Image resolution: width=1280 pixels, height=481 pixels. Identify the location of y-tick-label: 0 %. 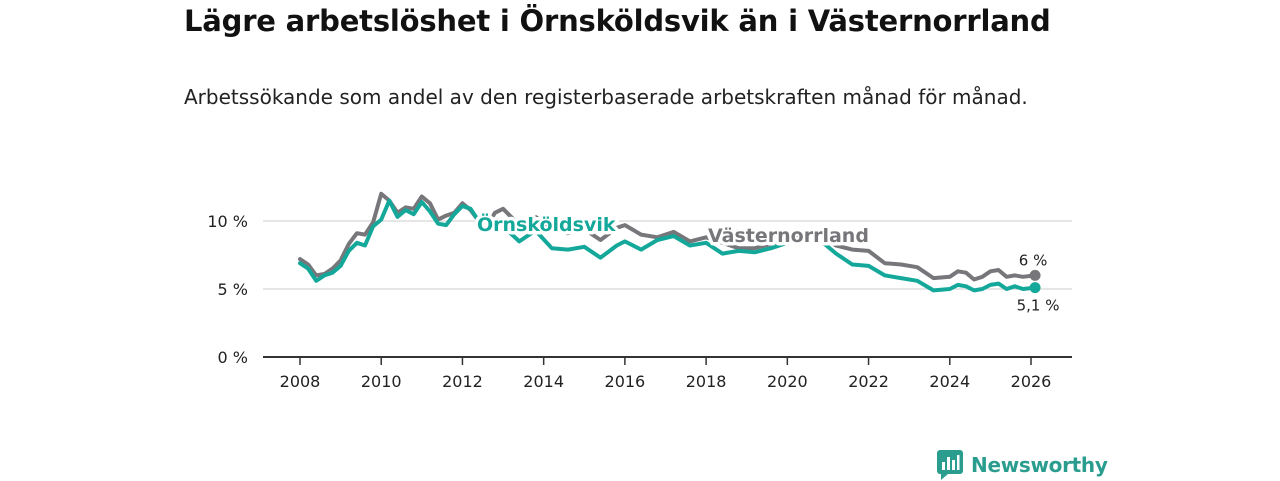
(233, 357).